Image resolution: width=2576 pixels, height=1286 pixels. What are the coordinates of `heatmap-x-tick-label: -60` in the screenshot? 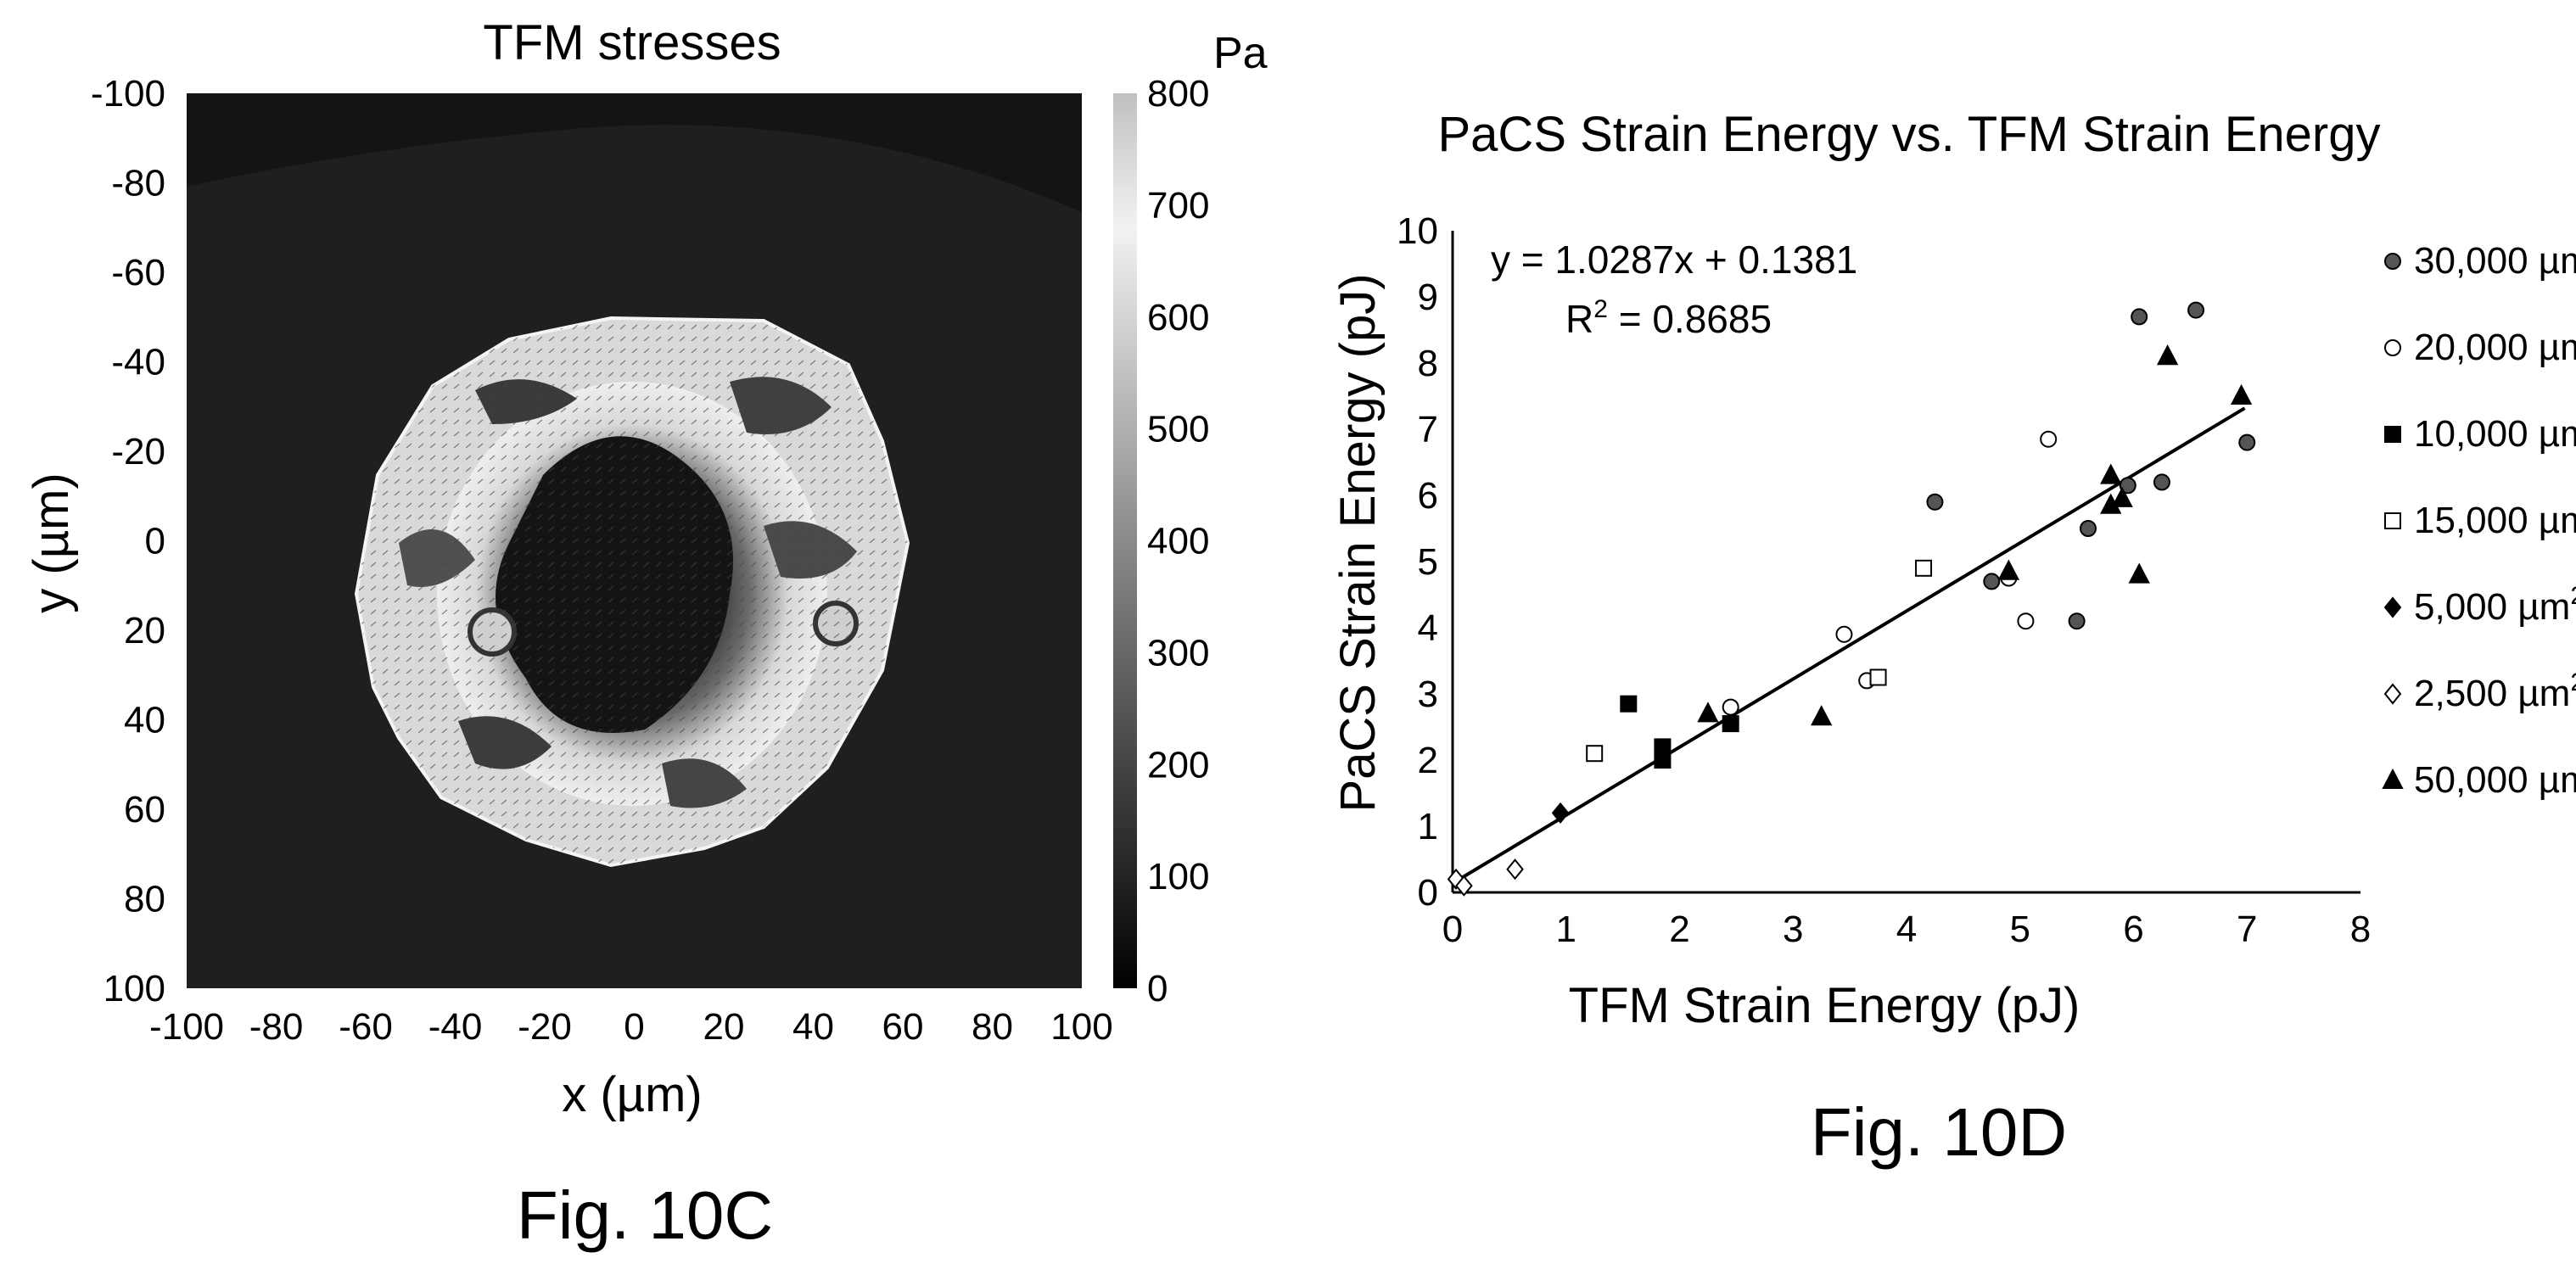 It's located at (366, 1027).